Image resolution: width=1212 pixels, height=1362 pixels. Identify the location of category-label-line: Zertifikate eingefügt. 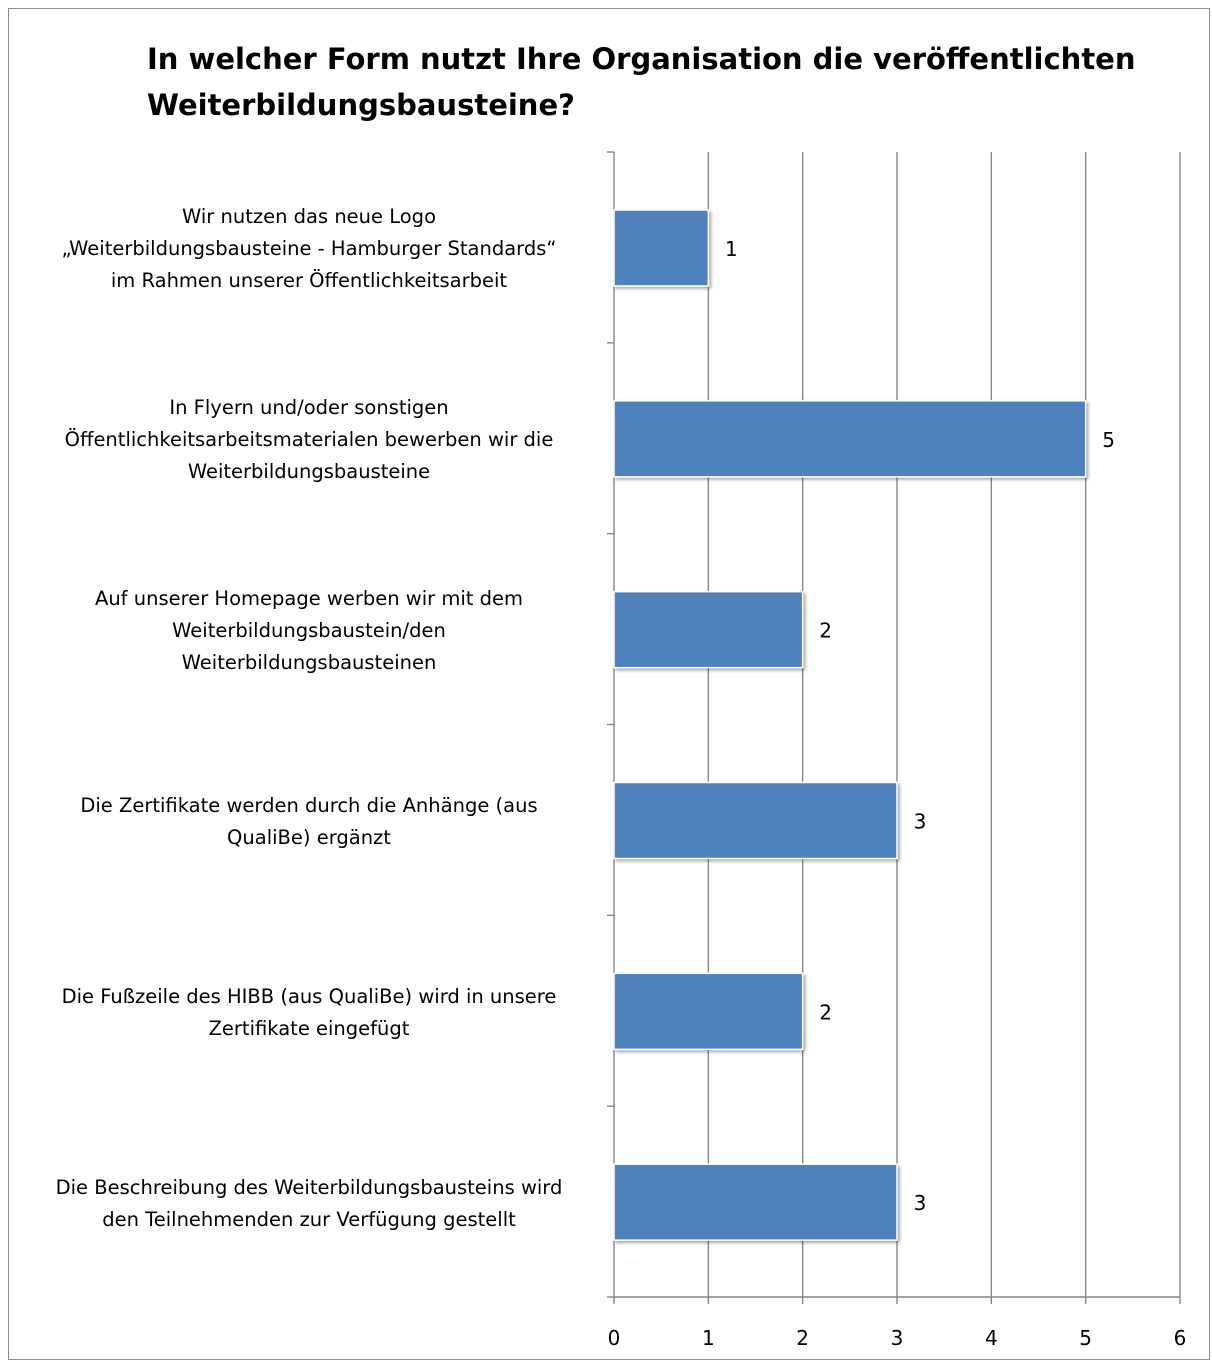
(309, 1028).